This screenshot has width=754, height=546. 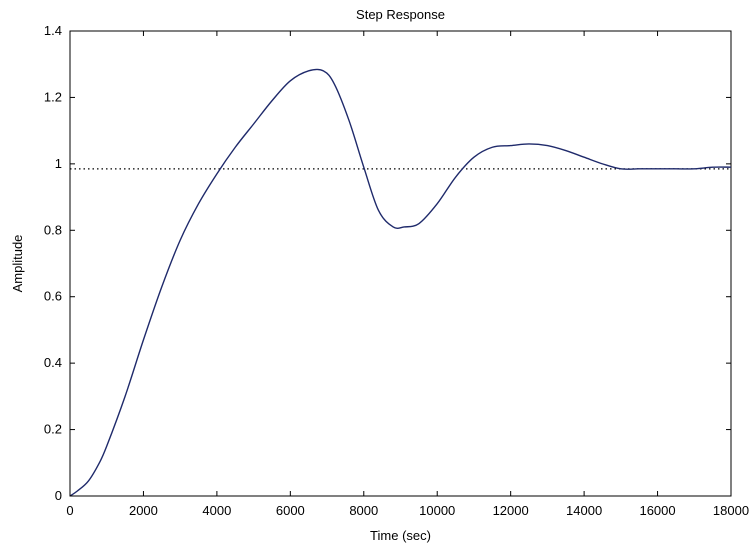 What do you see at coordinates (363, 510) in the screenshot?
I see `x-tick-label: 8000` at bounding box center [363, 510].